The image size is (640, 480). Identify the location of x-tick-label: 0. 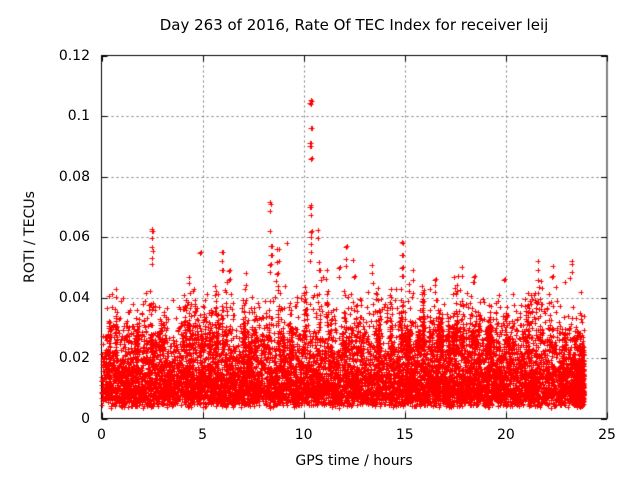
(101, 435).